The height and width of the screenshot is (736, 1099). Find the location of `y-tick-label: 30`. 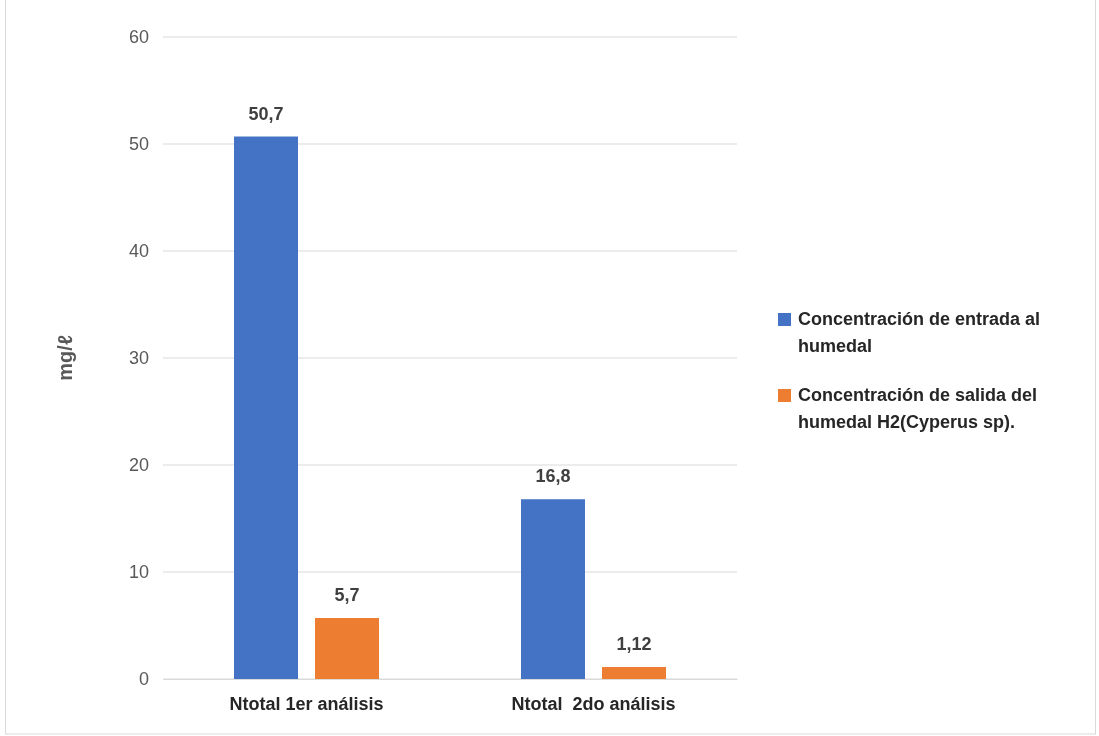

y-tick-label: 30 is located at coordinates (138, 358).